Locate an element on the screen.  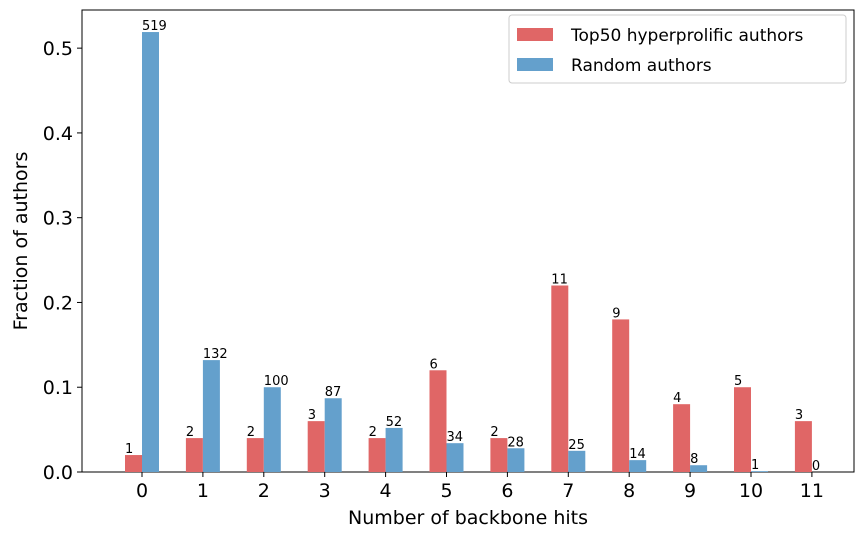
legend-box is located at coordinates (677, 49).